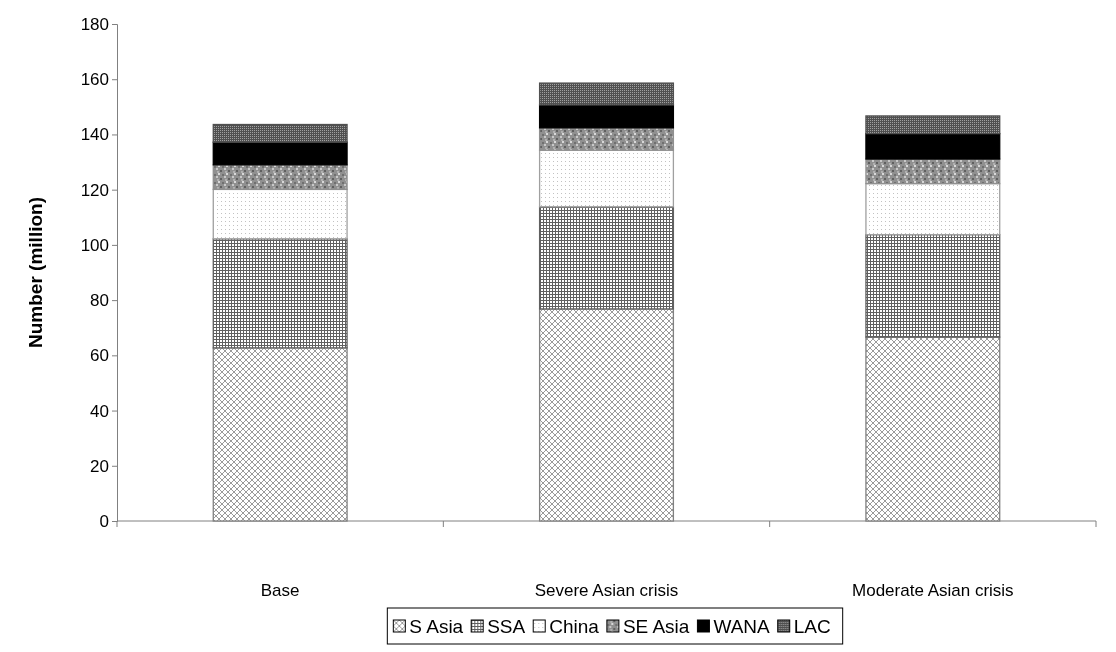 The height and width of the screenshot is (652, 1116). Describe the element at coordinates (94, 80) in the screenshot. I see `y-tick-label: 160` at that location.